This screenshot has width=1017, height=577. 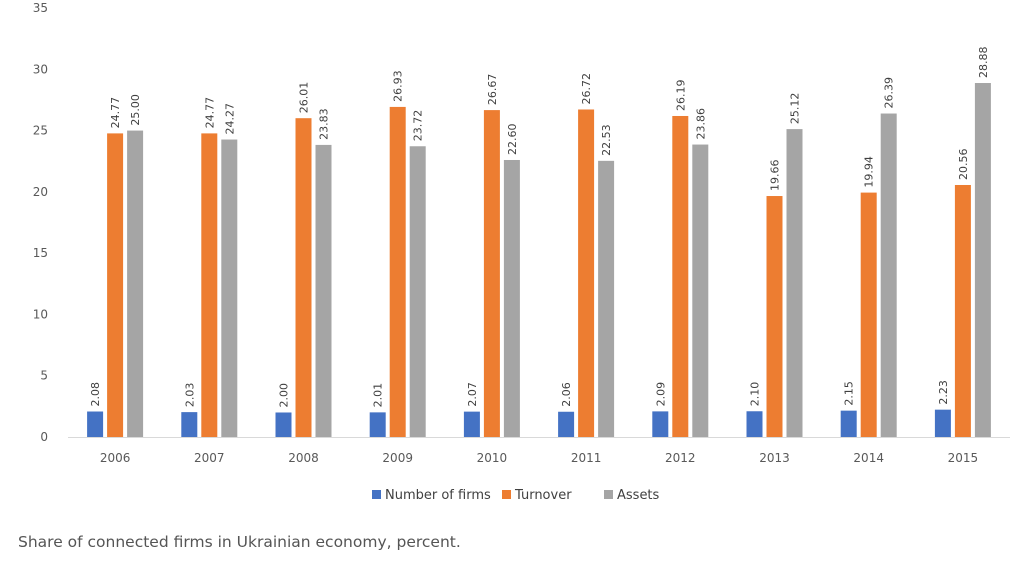 What do you see at coordinates (135, 110) in the screenshot?
I see `data-label: 25.00` at bounding box center [135, 110].